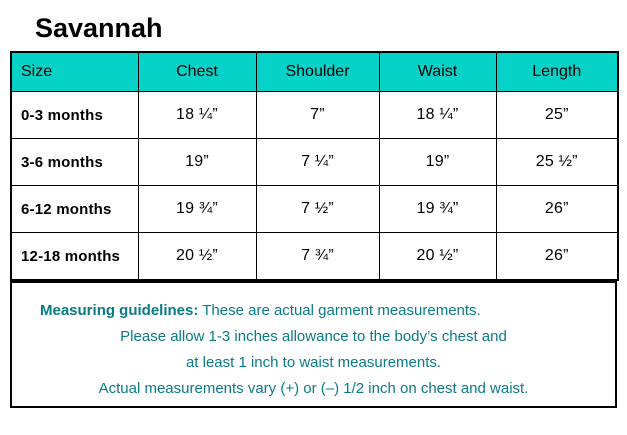  I want to click on size-label: 3-6 months, so click(74, 162).